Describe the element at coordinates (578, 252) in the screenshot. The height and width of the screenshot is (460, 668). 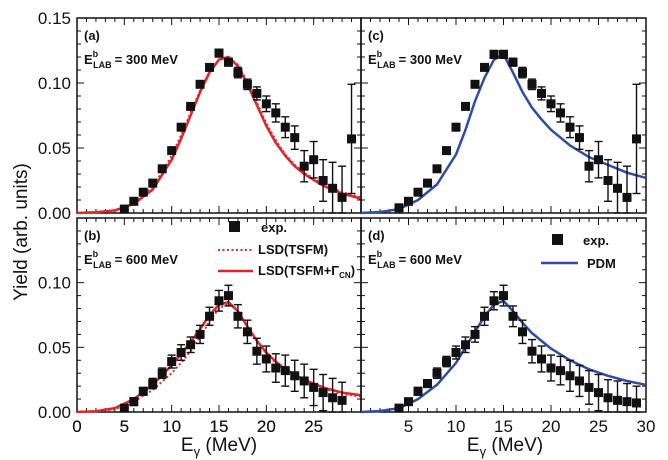
I see `legend-d: exp. PDM` at that location.